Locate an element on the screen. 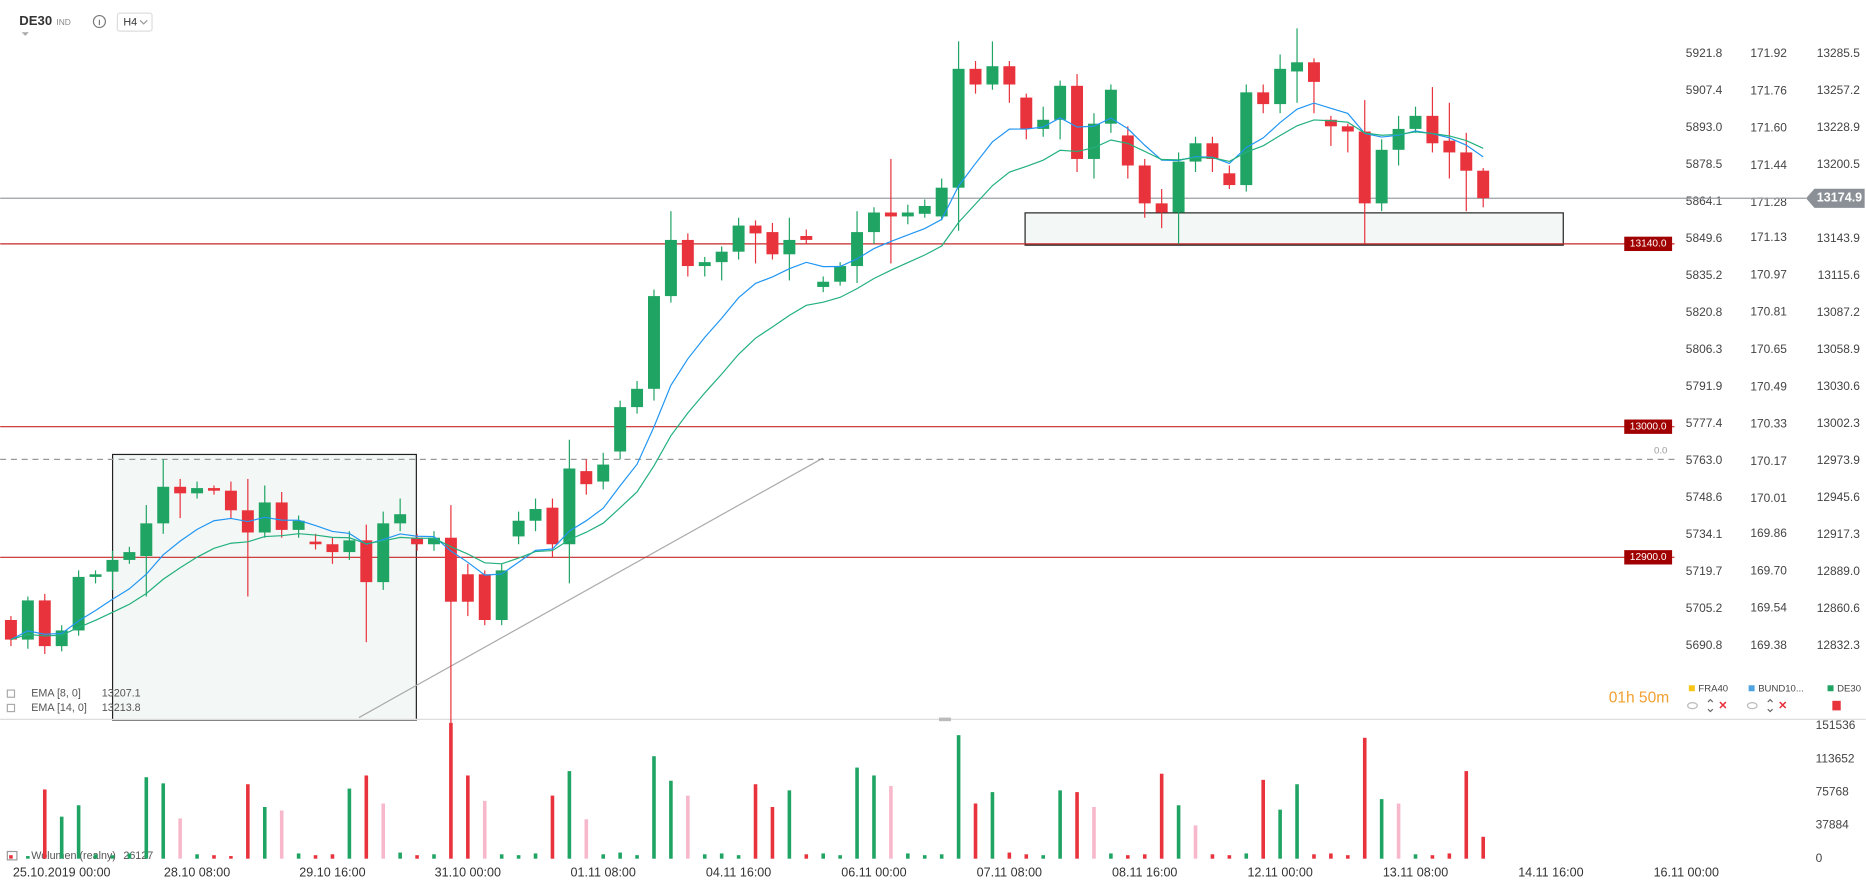 The image size is (1866, 885). volume-icon is located at coordinates (12, 855).